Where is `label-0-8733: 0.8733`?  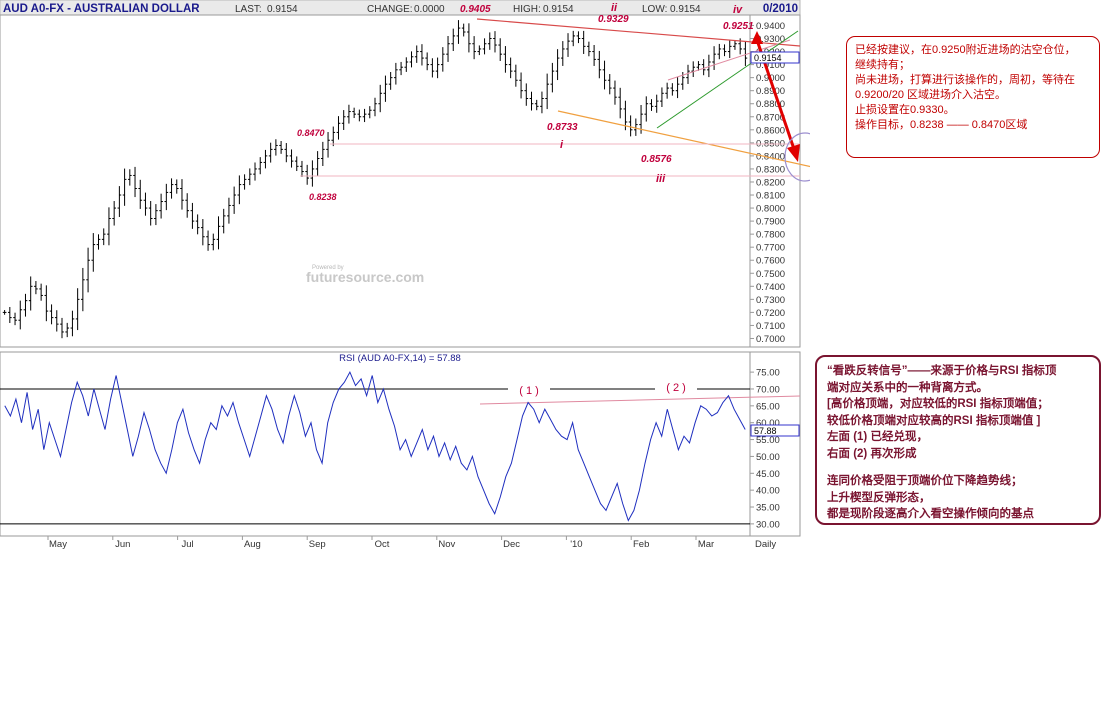
label-0-8733: 0.8733 is located at coordinates (562, 127).